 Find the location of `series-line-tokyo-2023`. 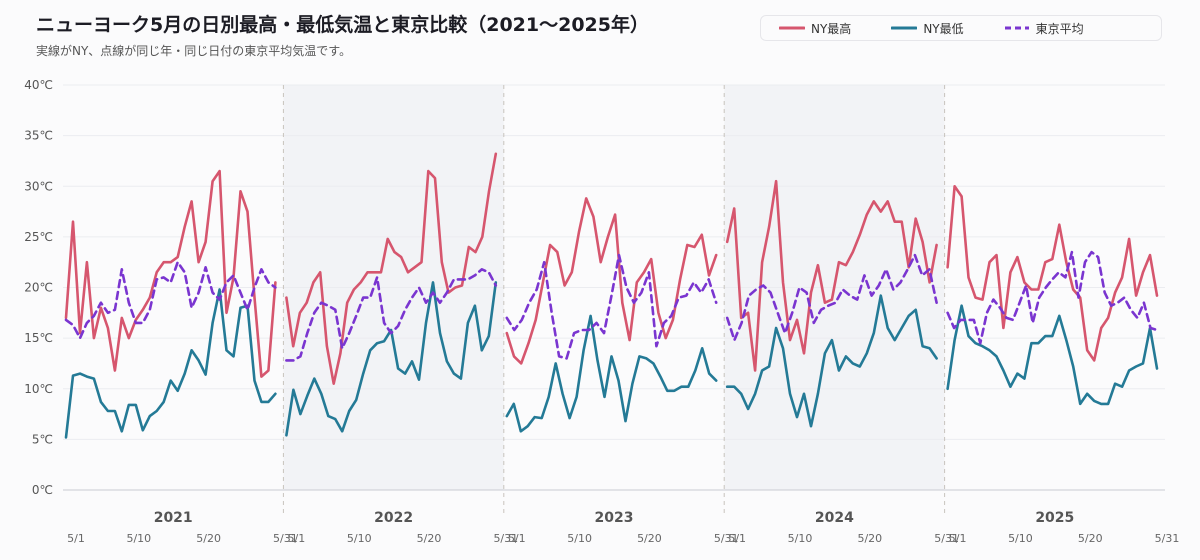

series-line-tokyo-2023 is located at coordinates (611, 306).